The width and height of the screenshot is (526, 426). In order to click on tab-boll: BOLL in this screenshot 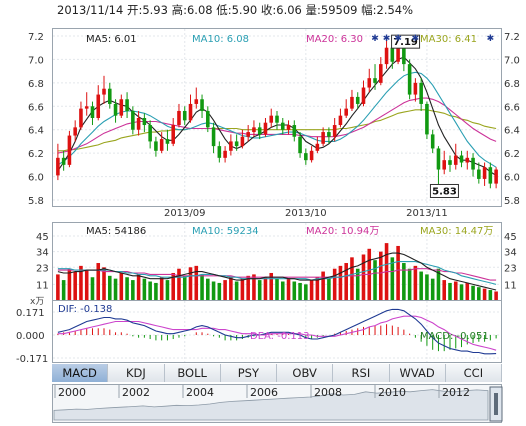, I will do `click(192, 373)`.